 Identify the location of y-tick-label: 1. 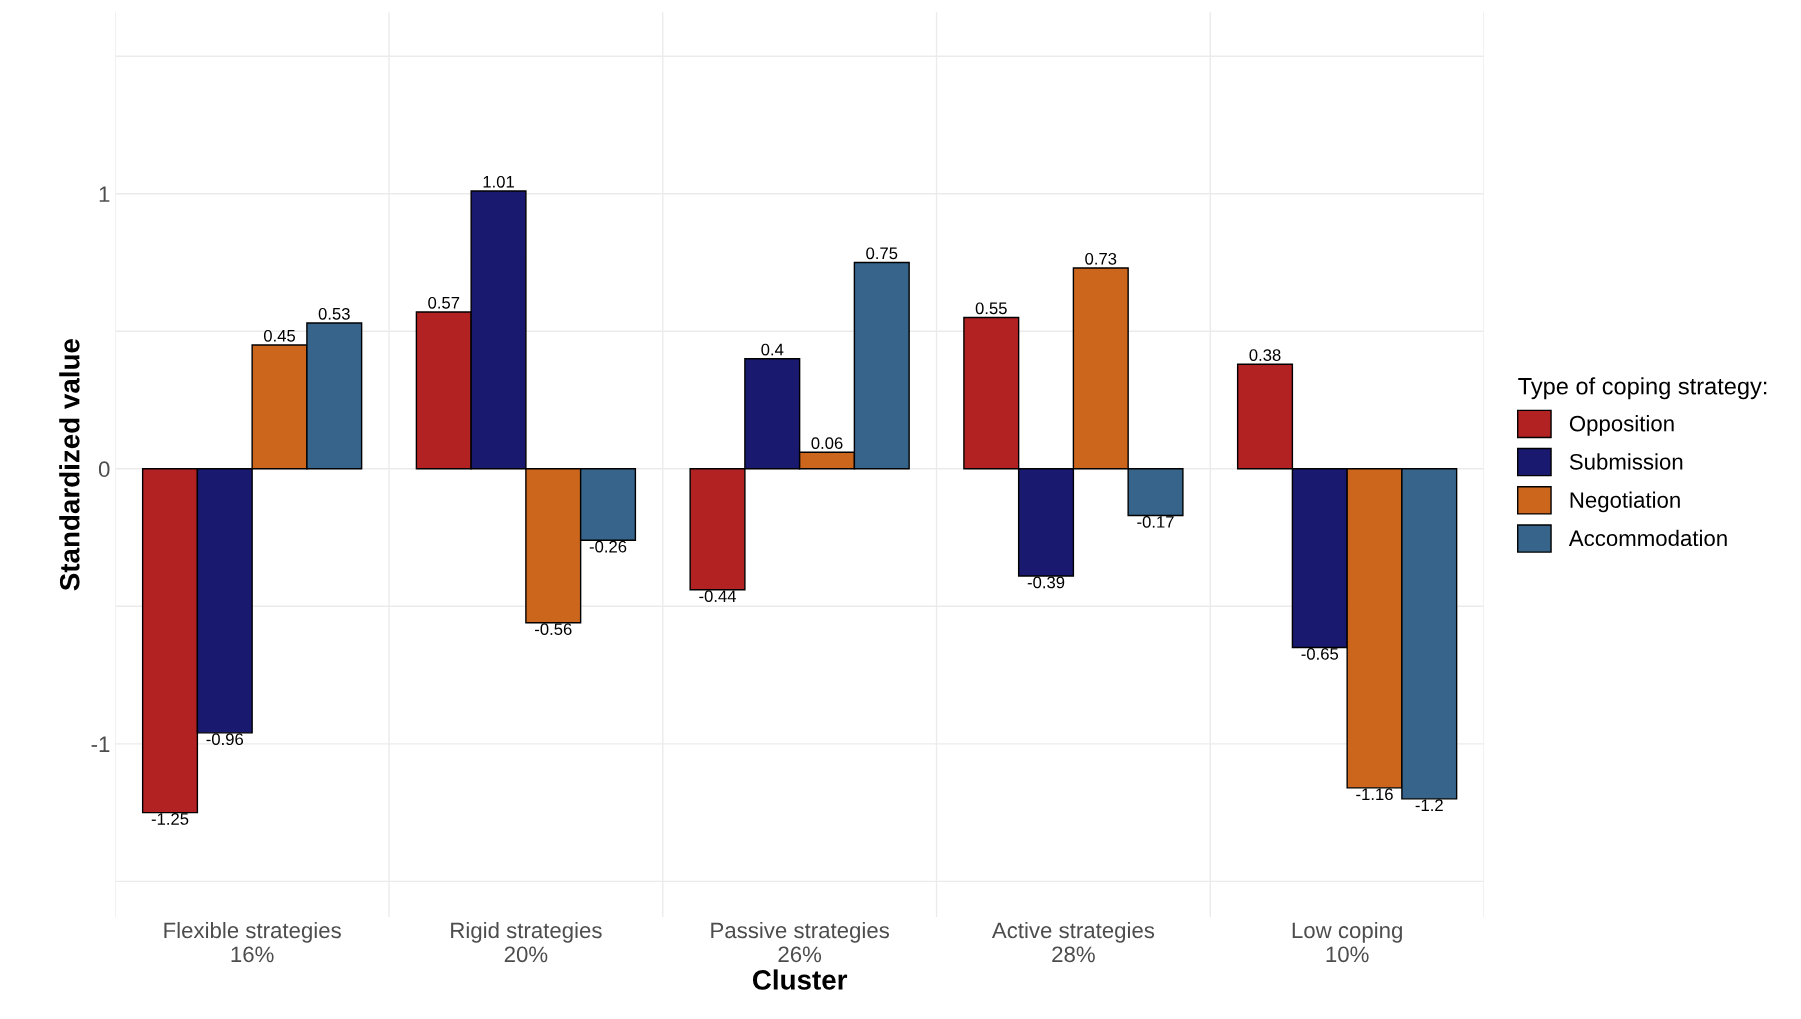
(104, 194).